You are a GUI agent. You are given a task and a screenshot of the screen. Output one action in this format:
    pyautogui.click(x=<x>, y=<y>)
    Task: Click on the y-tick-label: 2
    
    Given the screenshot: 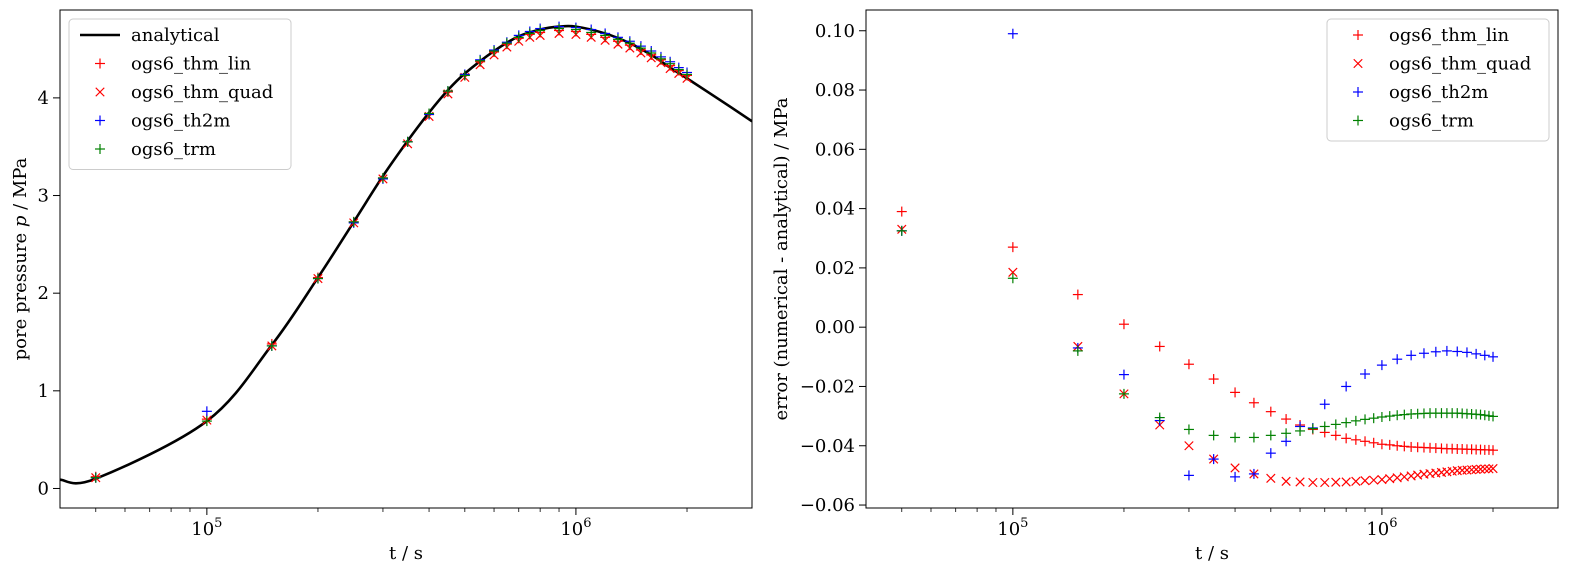 What is the action you would take?
    pyautogui.click(x=43, y=293)
    